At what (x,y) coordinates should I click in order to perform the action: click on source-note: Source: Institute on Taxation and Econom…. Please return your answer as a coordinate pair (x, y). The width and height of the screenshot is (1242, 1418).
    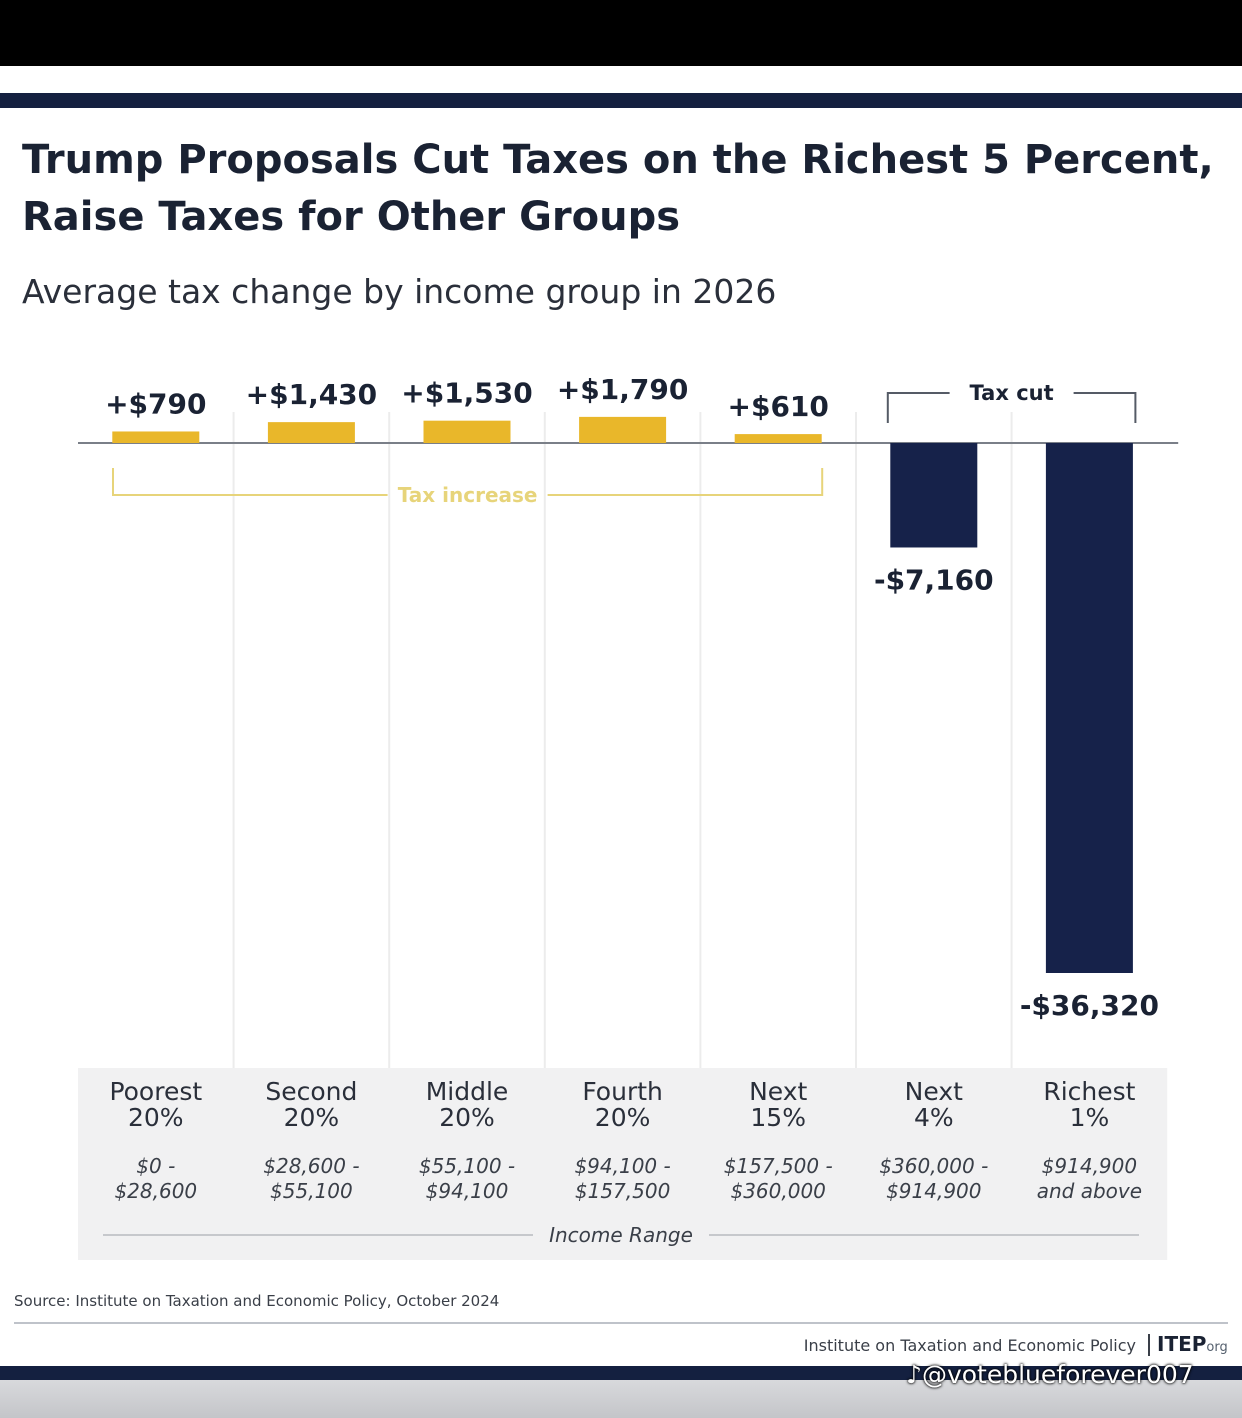
    Looking at the image, I should click on (257, 1301).